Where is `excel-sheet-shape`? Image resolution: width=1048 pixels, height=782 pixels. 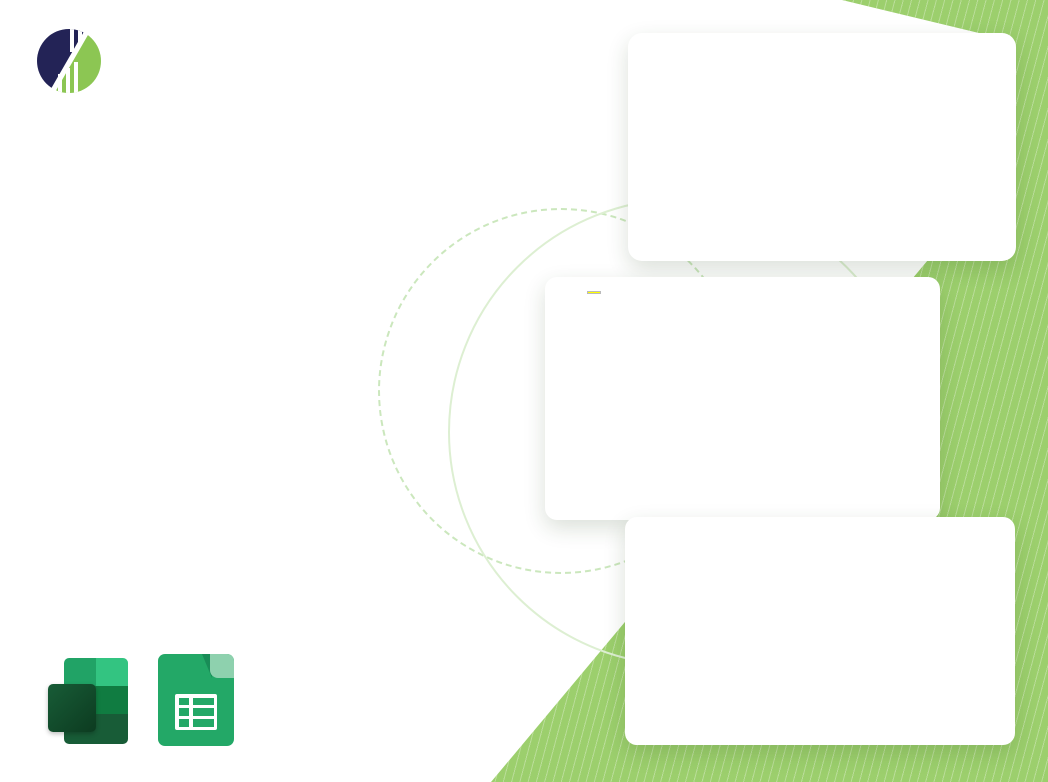 excel-sheet-shape is located at coordinates (96, 701).